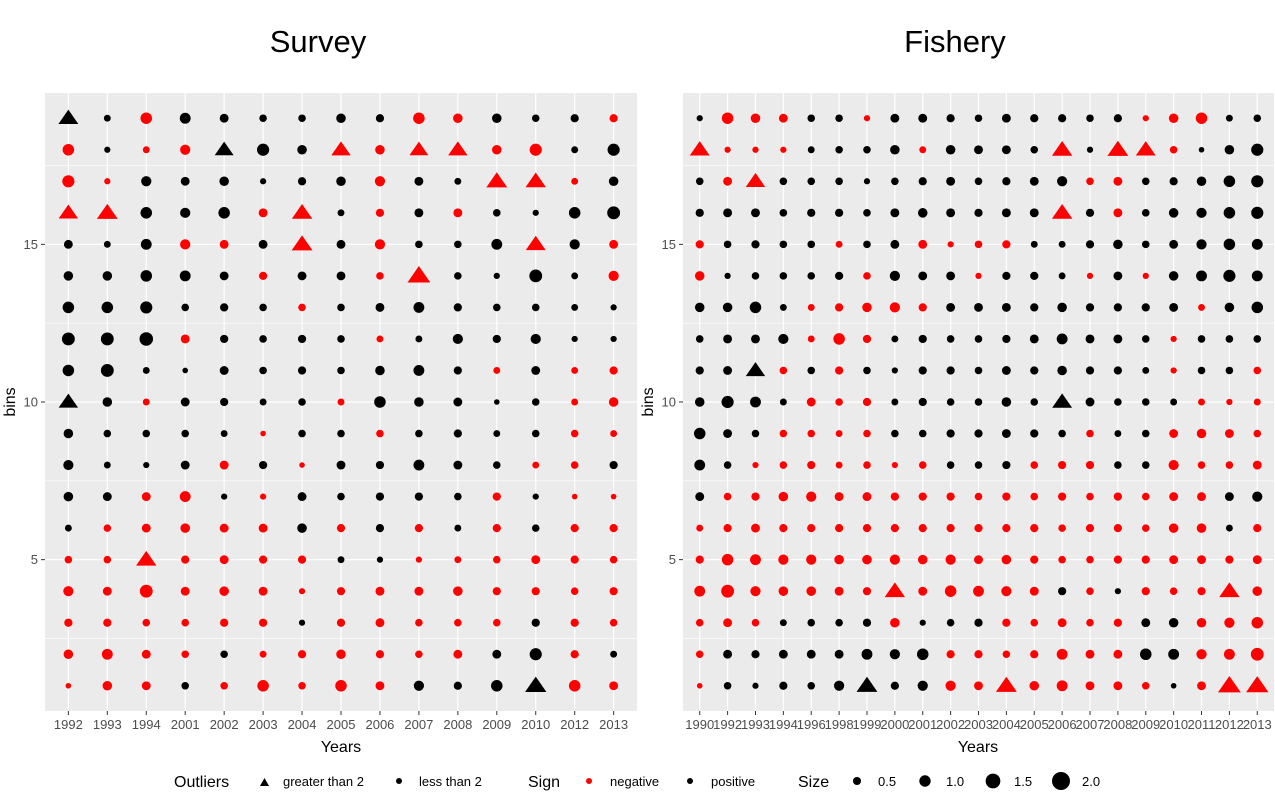 The image size is (1275, 808). Describe the element at coordinates (669, 402) in the screenshot. I see `y-tick-label: 10` at that location.